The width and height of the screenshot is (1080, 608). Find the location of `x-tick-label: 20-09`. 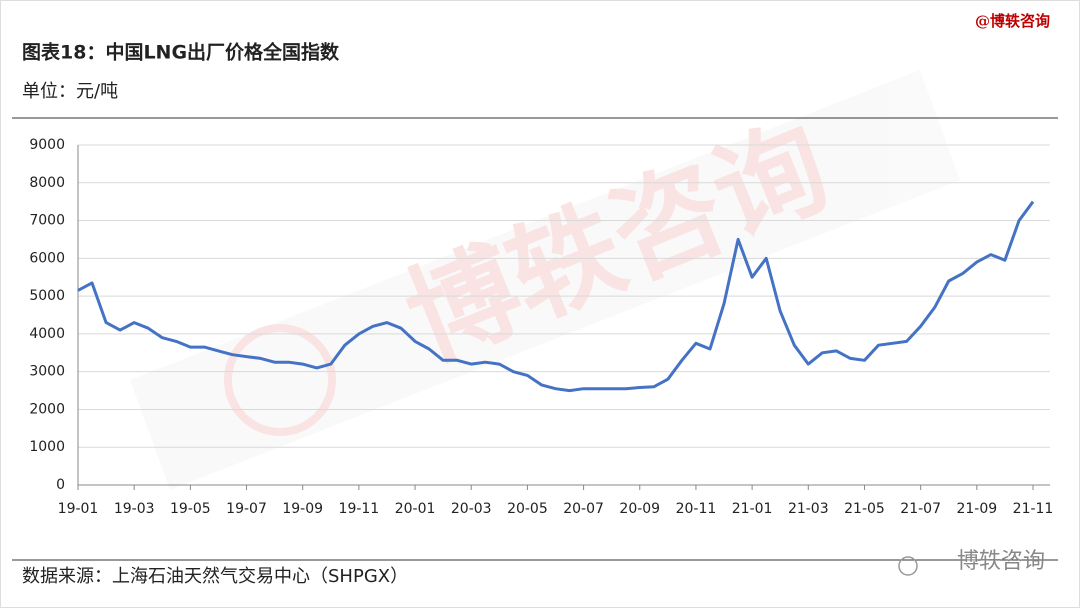

x-tick-label: 20-09 is located at coordinates (639, 509).